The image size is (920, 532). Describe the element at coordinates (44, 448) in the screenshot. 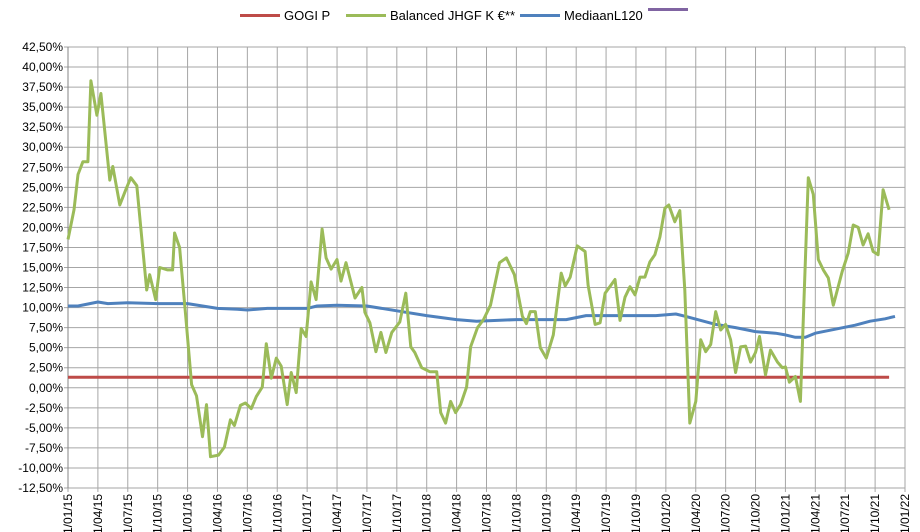

I see `y-tick-label: -7,50%` at that location.